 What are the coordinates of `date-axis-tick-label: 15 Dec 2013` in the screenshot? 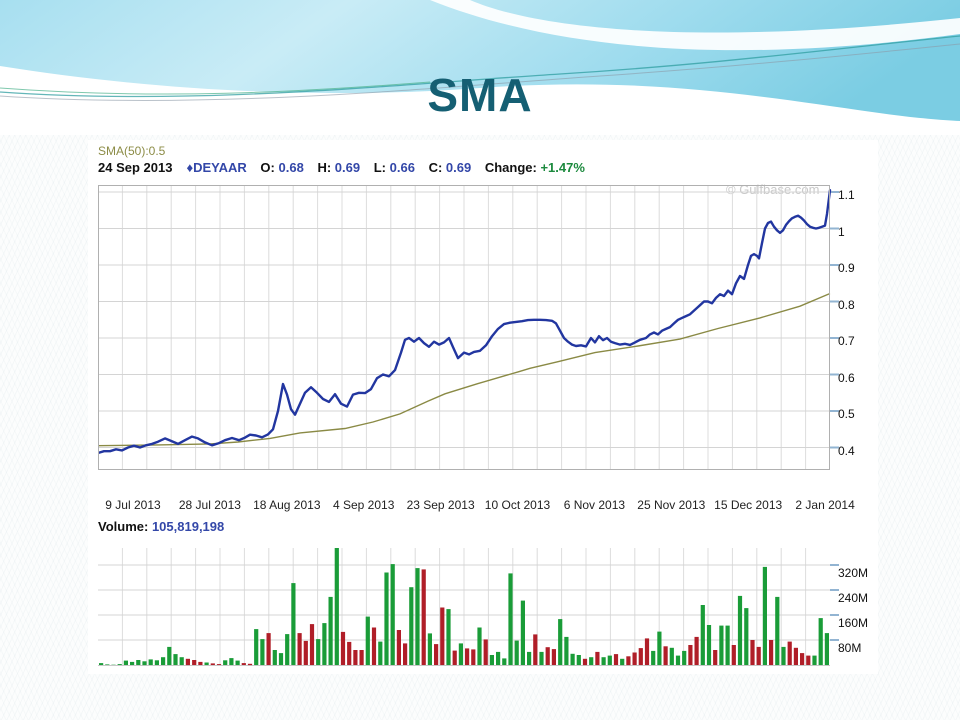 It's located at (748, 505).